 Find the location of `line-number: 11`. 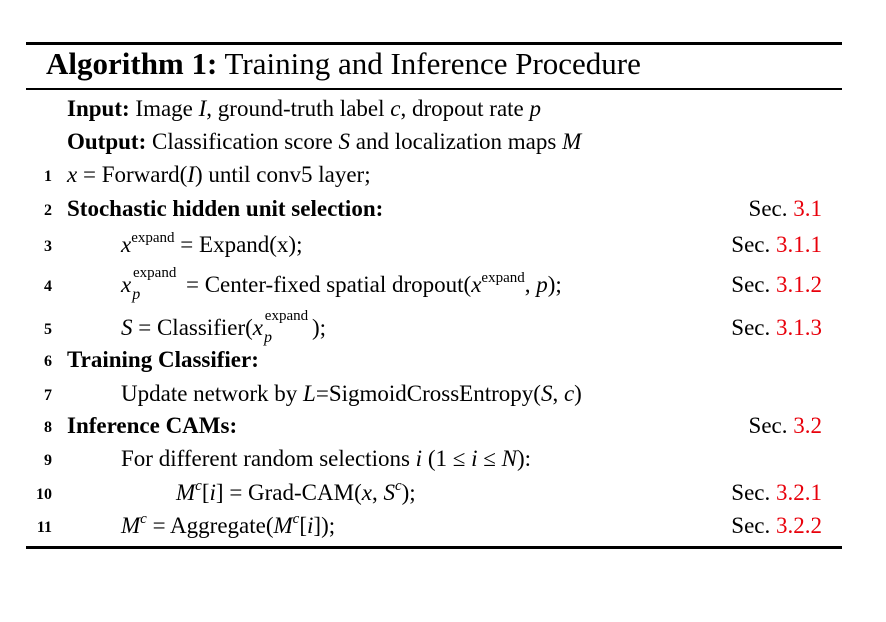

line-number: 11 is located at coordinates (44, 527).